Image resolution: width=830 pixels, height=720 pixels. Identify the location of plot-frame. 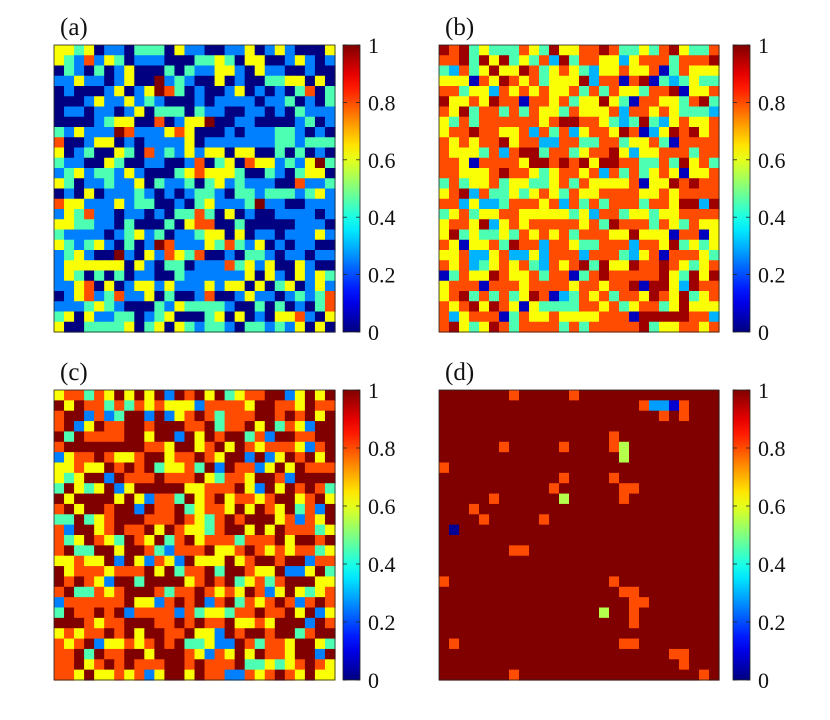
(579, 188).